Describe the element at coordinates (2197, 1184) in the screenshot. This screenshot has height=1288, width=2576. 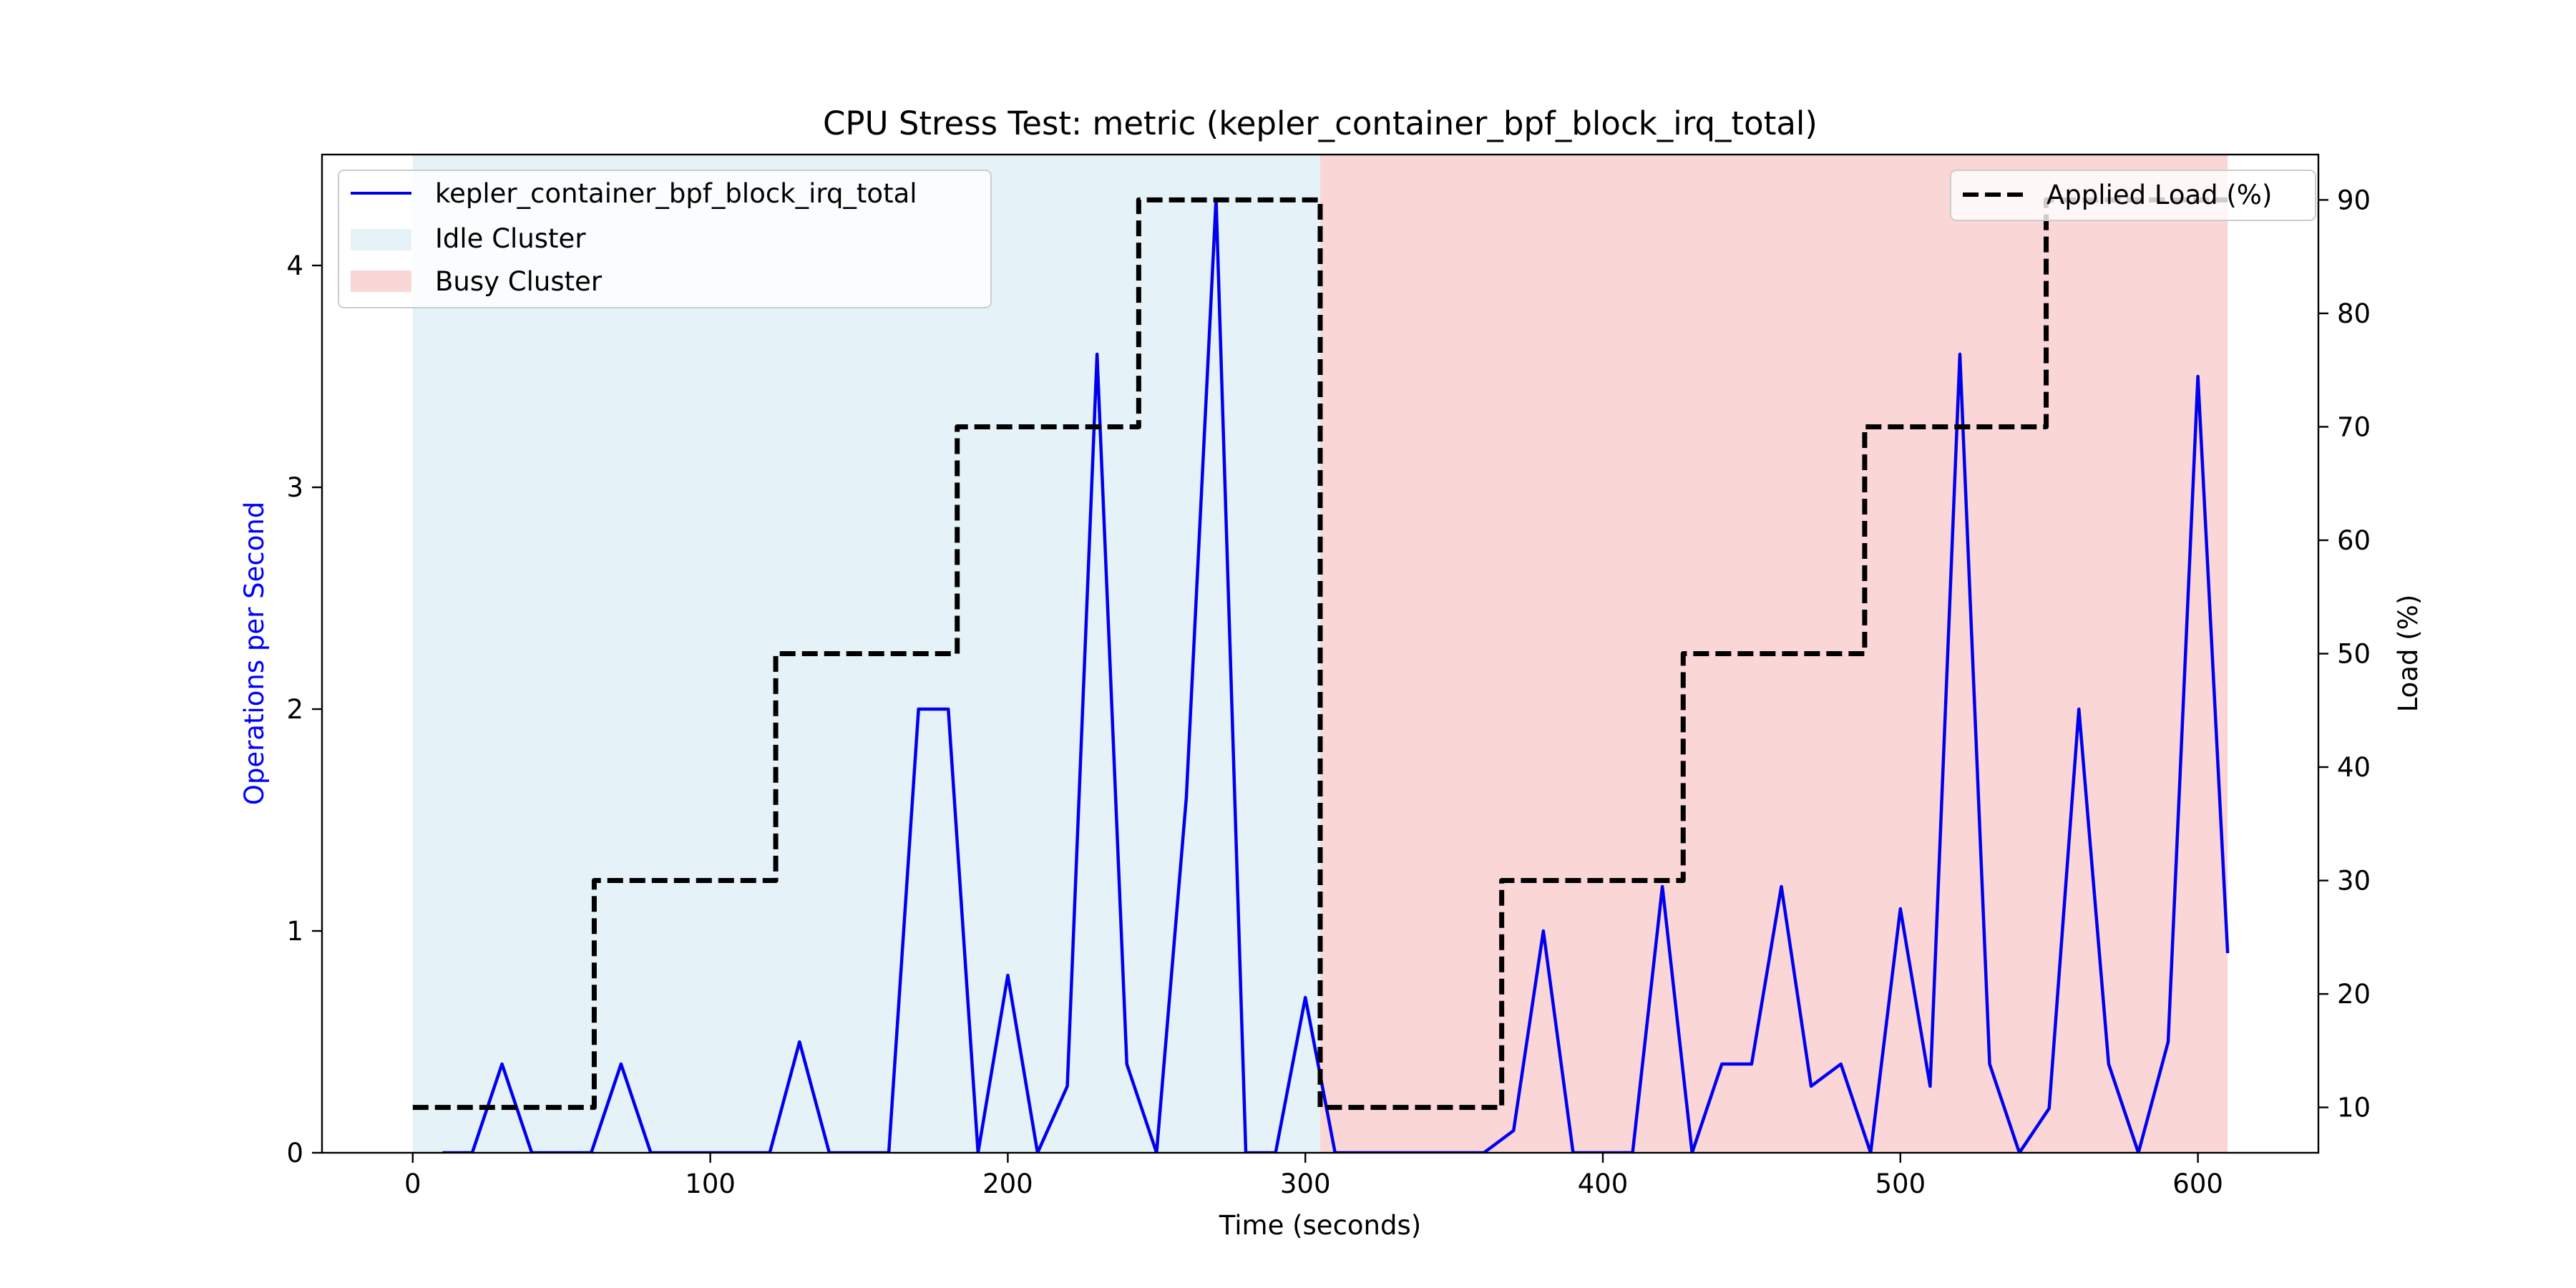
I see `x-tick-label: 600` at that location.